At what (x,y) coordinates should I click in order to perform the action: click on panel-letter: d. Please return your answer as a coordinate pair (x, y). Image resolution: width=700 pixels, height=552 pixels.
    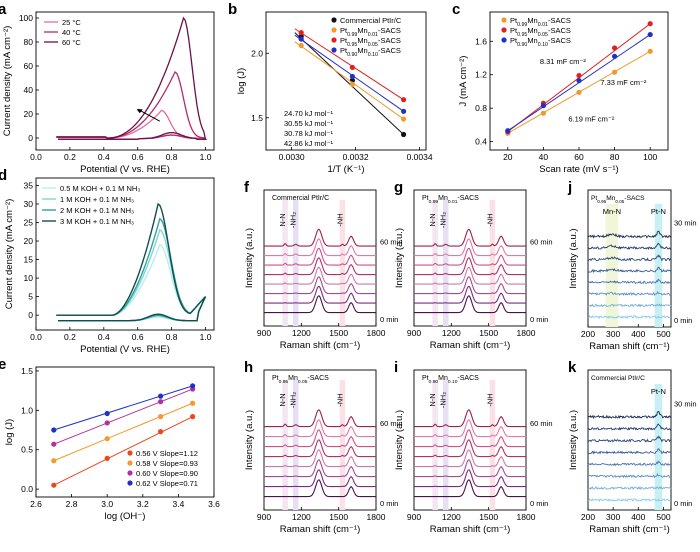
    Looking at the image, I should click on (3, 175).